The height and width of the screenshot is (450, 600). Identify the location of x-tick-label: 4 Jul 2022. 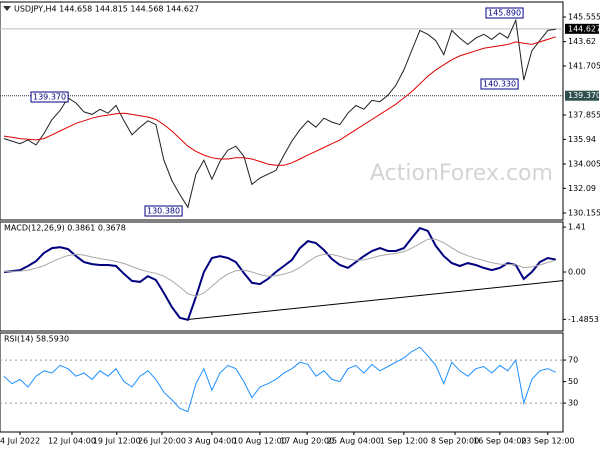
(20, 441).